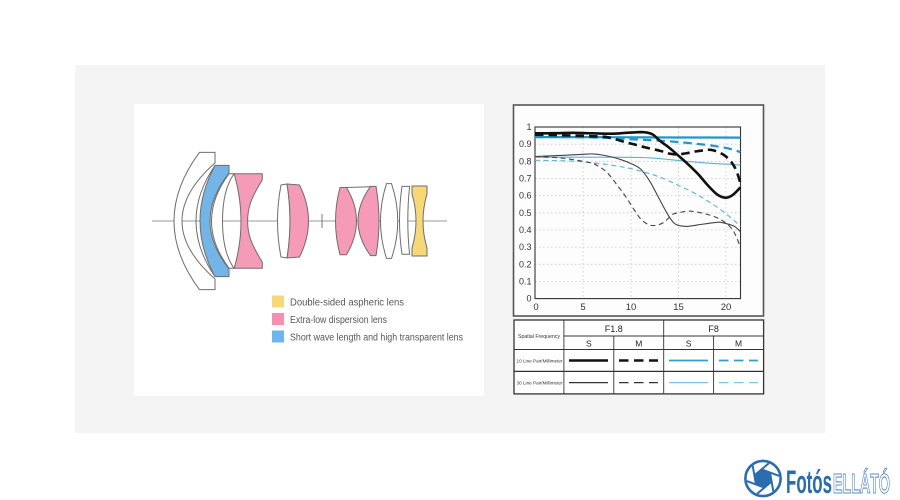 The height and width of the screenshot is (500, 900). I want to click on svg-text: 0.3, so click(525, 247).